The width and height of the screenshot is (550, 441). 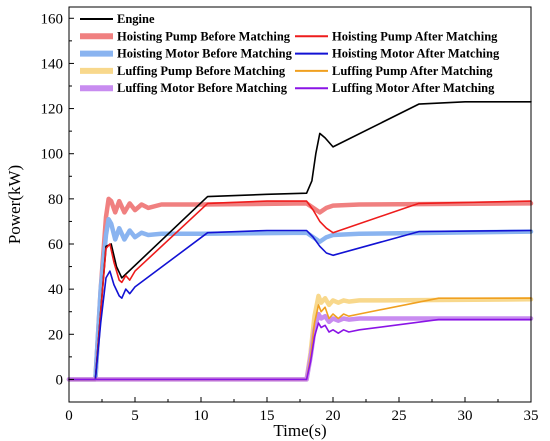 What do you see at coordinates (55, 245) in the screenshot?
I see `y-tick-label-3: 60` at bounding box center [55, 245].